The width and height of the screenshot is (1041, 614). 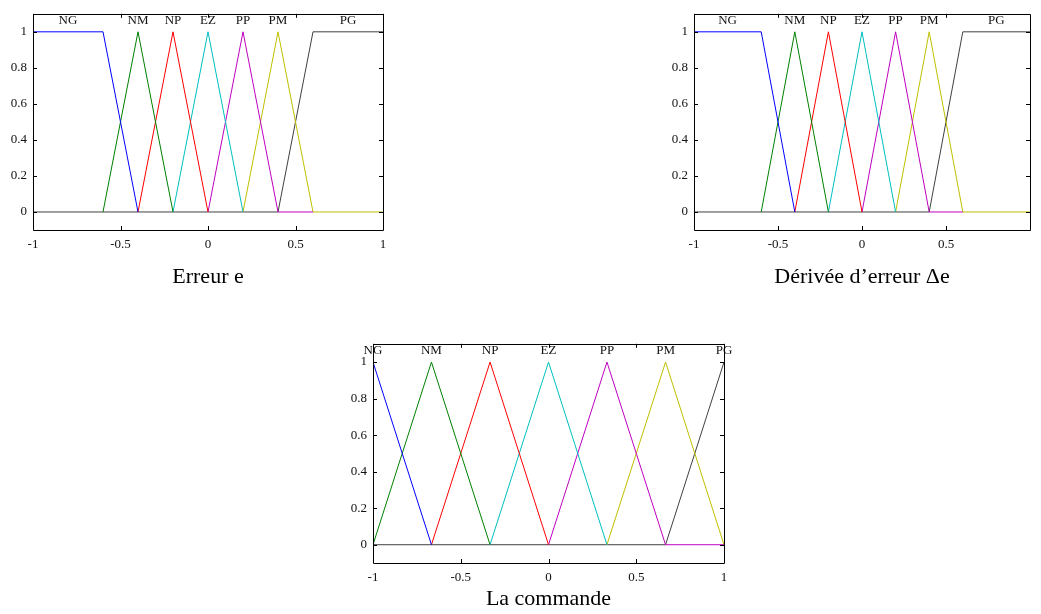 I want to click on x-axis-title: Dérivée d’erreur Δe, so click(x=862, y=275).